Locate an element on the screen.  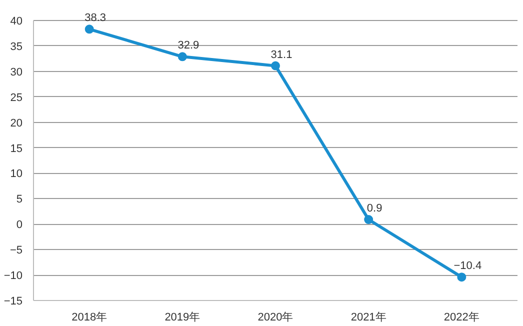
x-tick-label: 2021年 is located at coordinates (368, 318).